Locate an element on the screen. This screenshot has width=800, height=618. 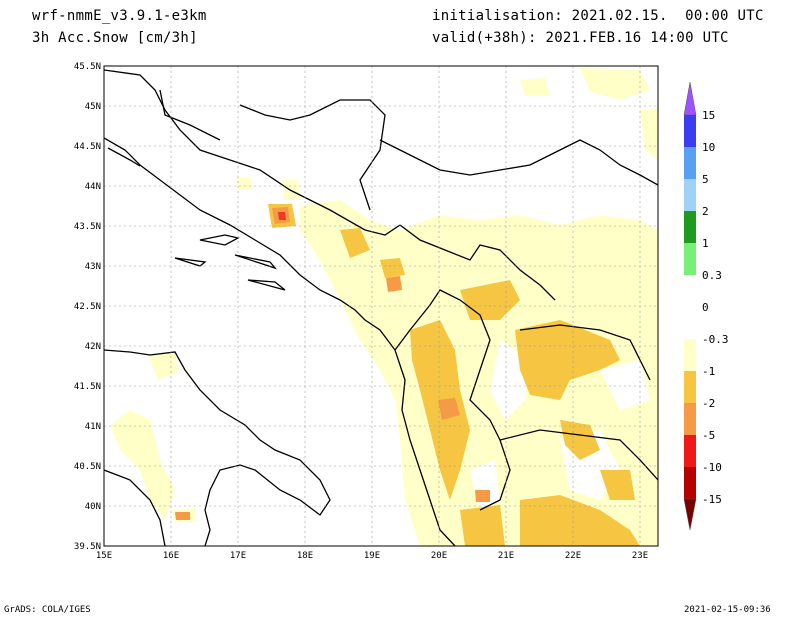
colorbar-label: -2 is located at coordinates (708, 403).